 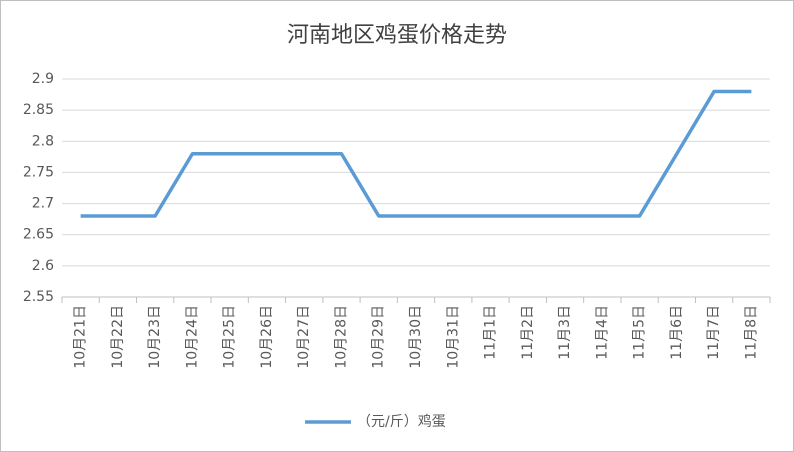 I want to click on x-tick-label: 10月28日, so click(x=341, y=337).